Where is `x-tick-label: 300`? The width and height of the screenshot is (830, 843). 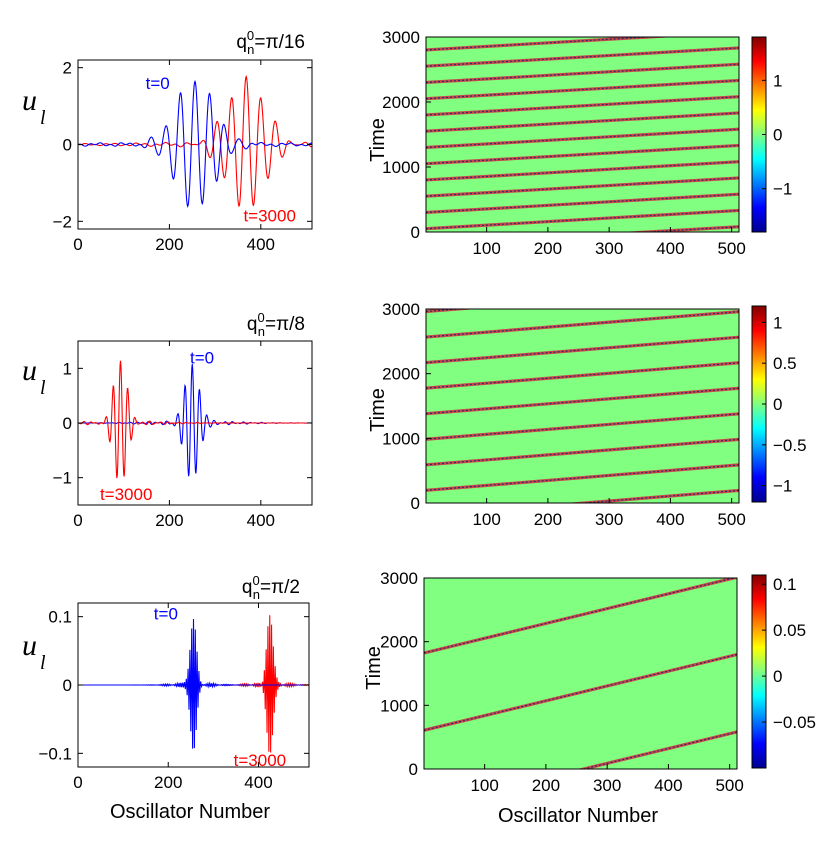 x-tick-label: 300 is located at coordinates (607, 785).